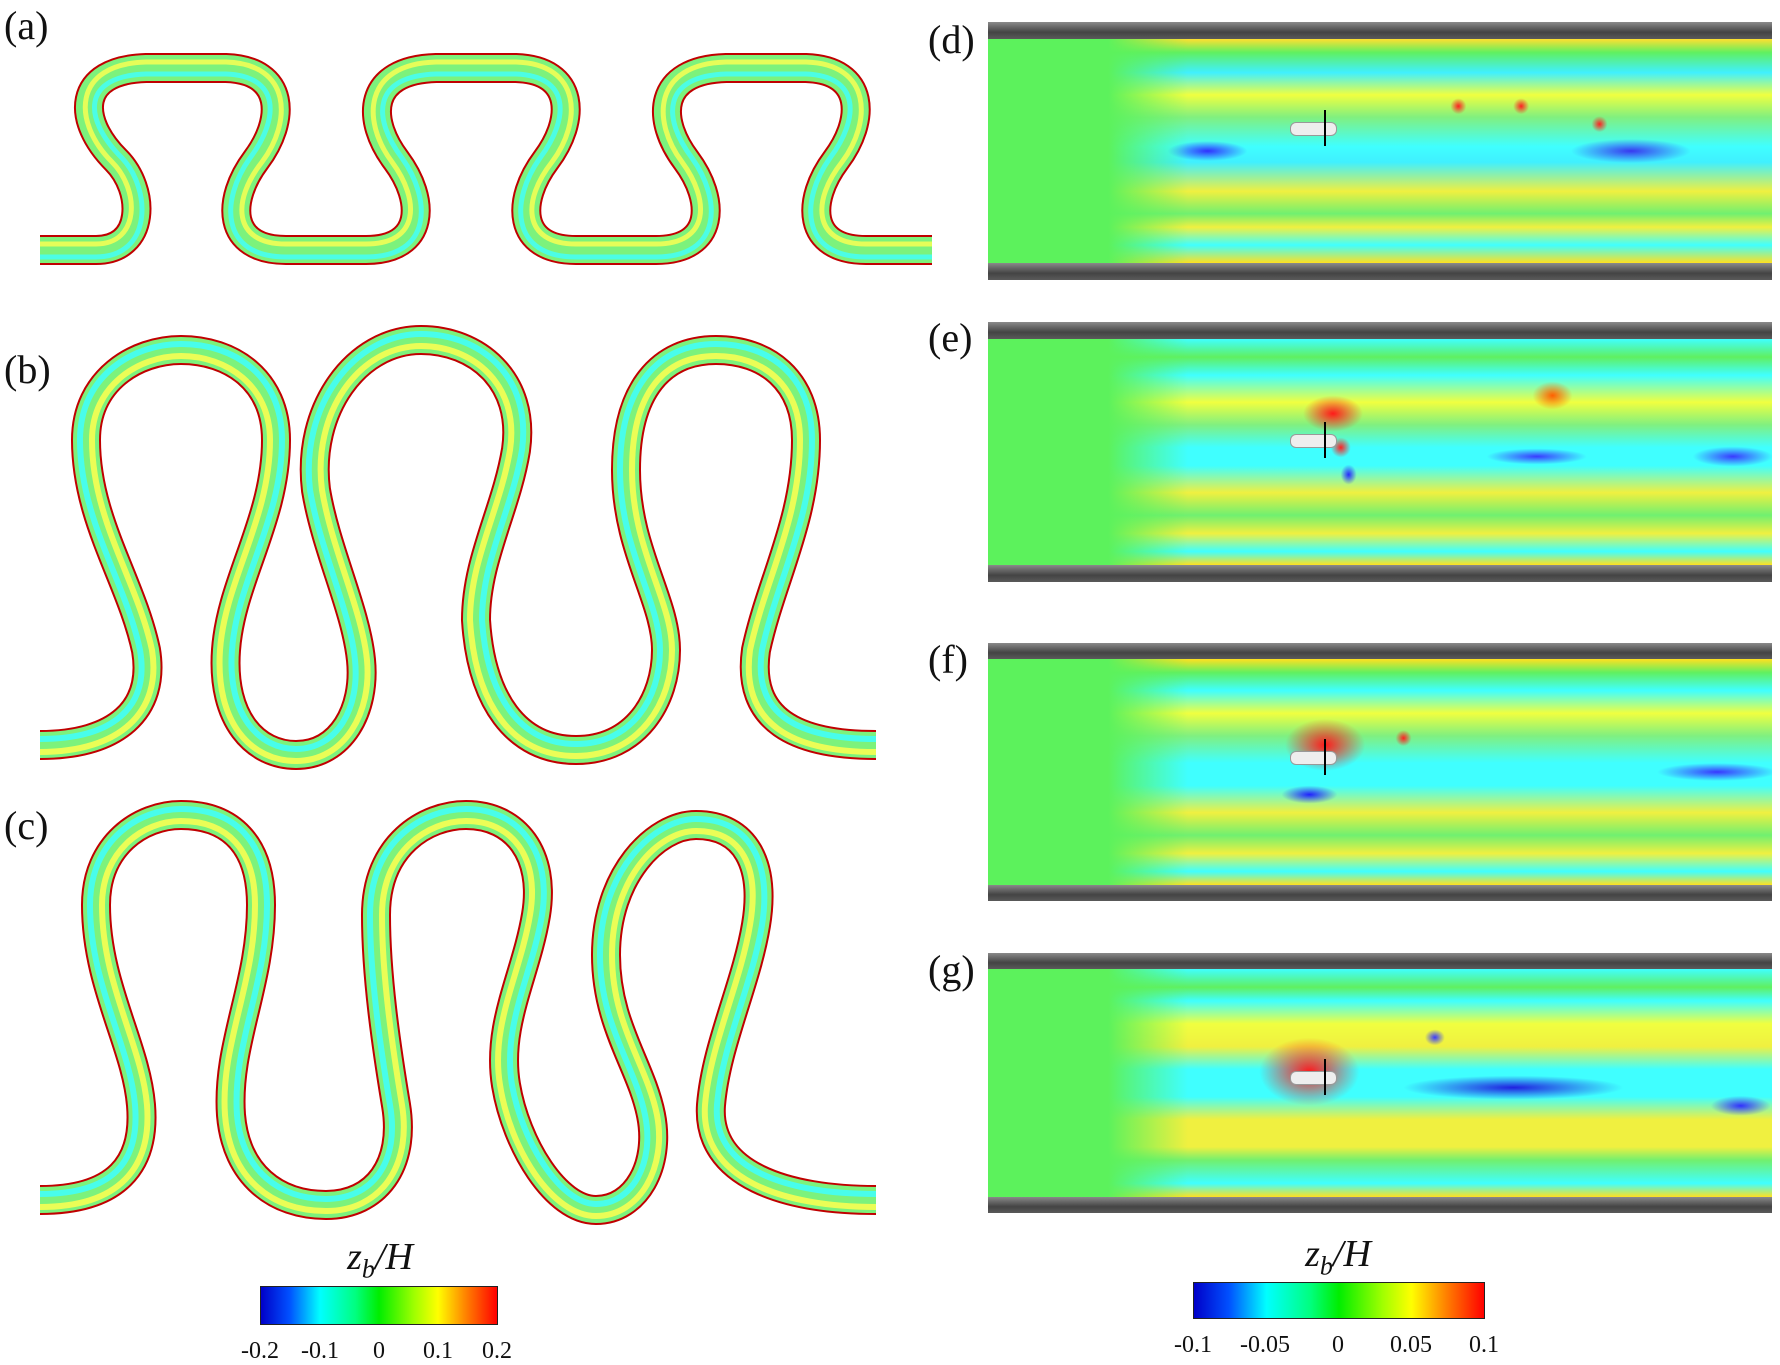 The height and width of the screenshot is (1365, 1780). I want to click on colorbar-left-tick: -0.2, so click(260, 1351).